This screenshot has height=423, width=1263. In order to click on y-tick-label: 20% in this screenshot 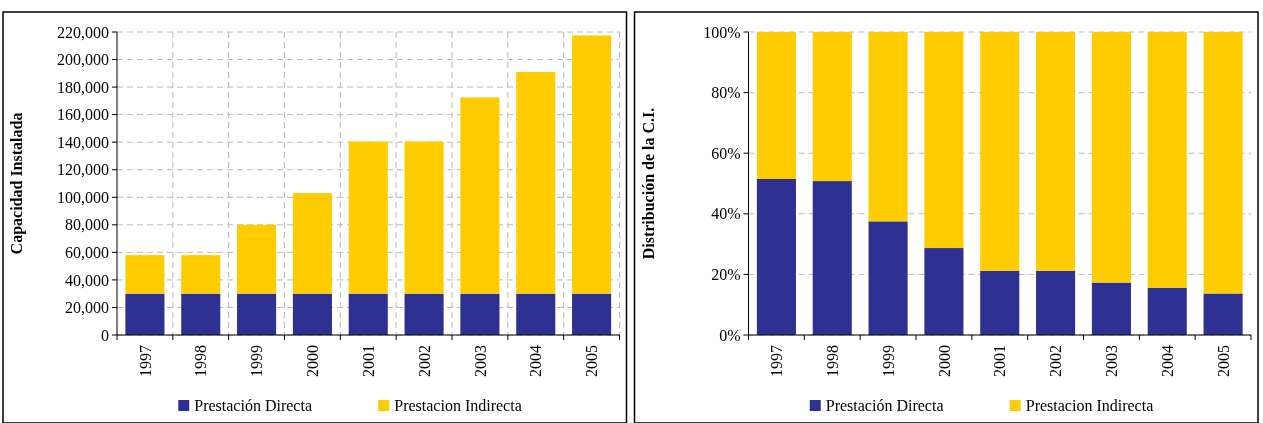, I will do `click(726, 274)`.